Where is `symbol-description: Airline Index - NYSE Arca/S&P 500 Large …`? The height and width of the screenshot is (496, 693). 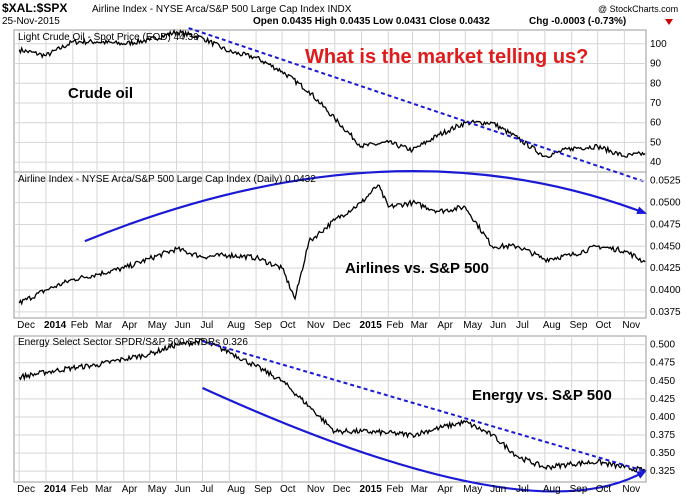 symbol-description: Airline Index - NYSE Arca/S&P 500 Large … is located at coordinates (222, 9).